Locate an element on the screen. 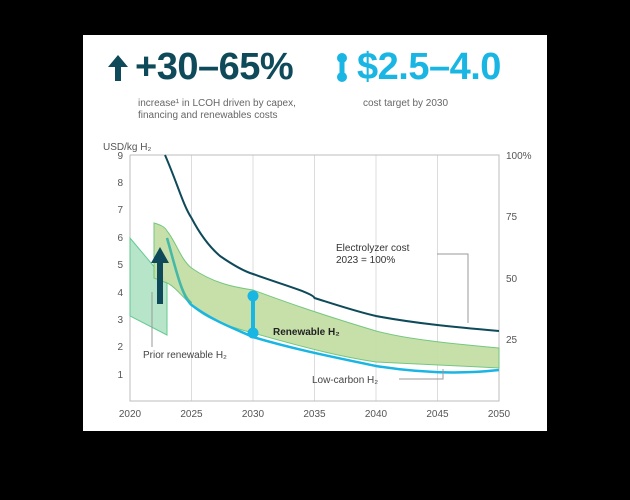 The width and height of the screenshot is (630, 500). svg-text: 2 is located at coordinates (120, 347).